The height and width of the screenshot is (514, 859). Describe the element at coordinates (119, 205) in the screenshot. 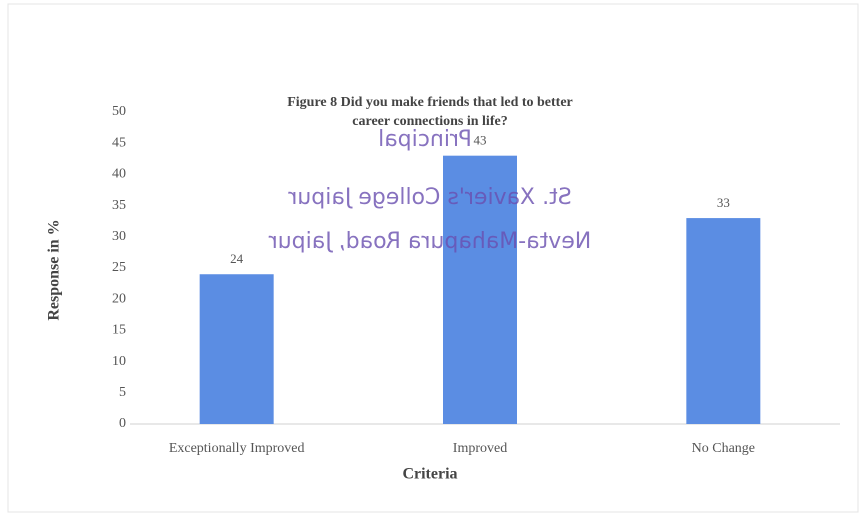

I see `y-tick-label: 35` at that location.